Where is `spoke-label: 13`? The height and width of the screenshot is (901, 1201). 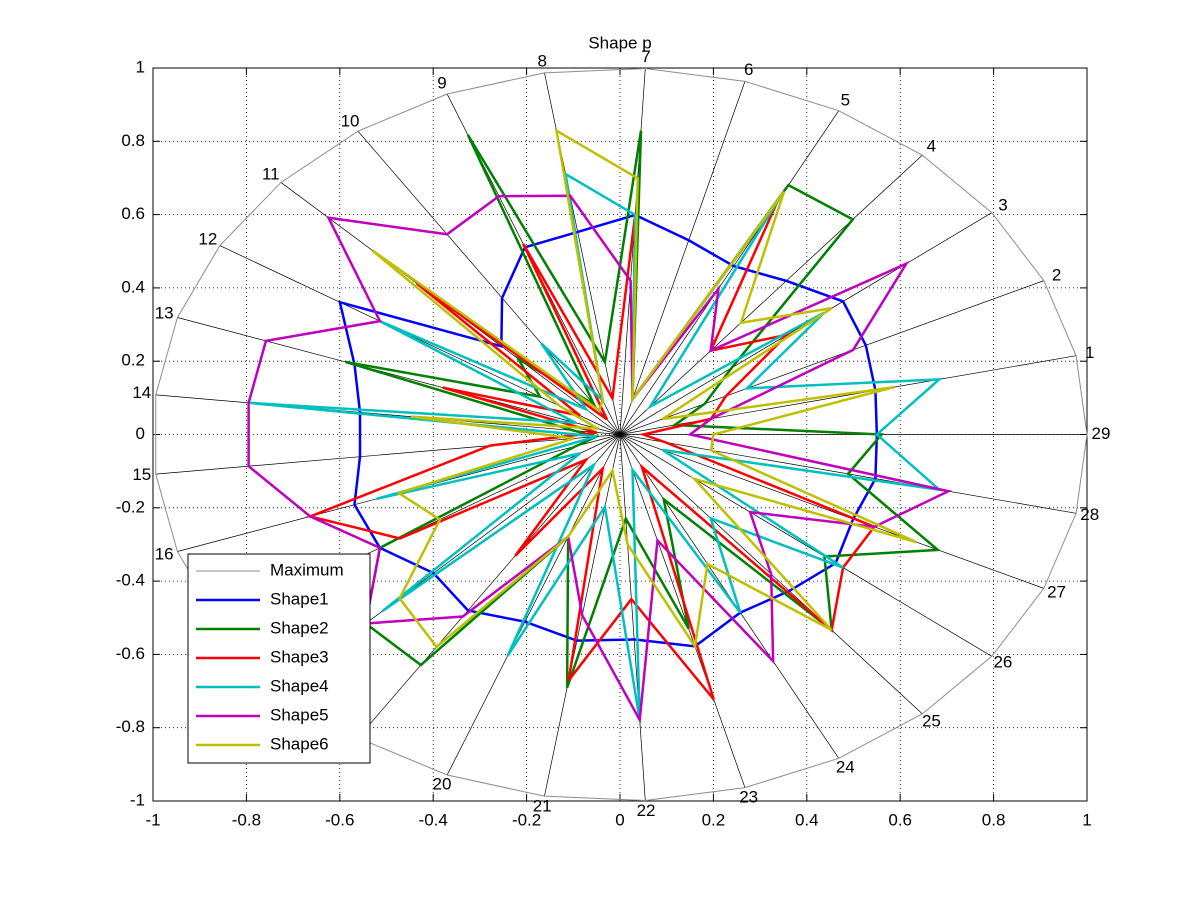 spoke-label: 13 is located at coordinates (164, 312).